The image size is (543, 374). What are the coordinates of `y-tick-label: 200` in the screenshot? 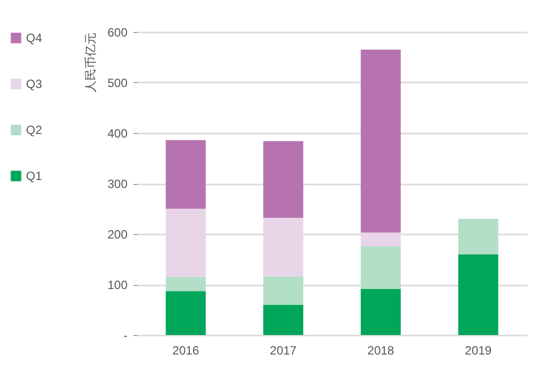 It's located at (117, 235).